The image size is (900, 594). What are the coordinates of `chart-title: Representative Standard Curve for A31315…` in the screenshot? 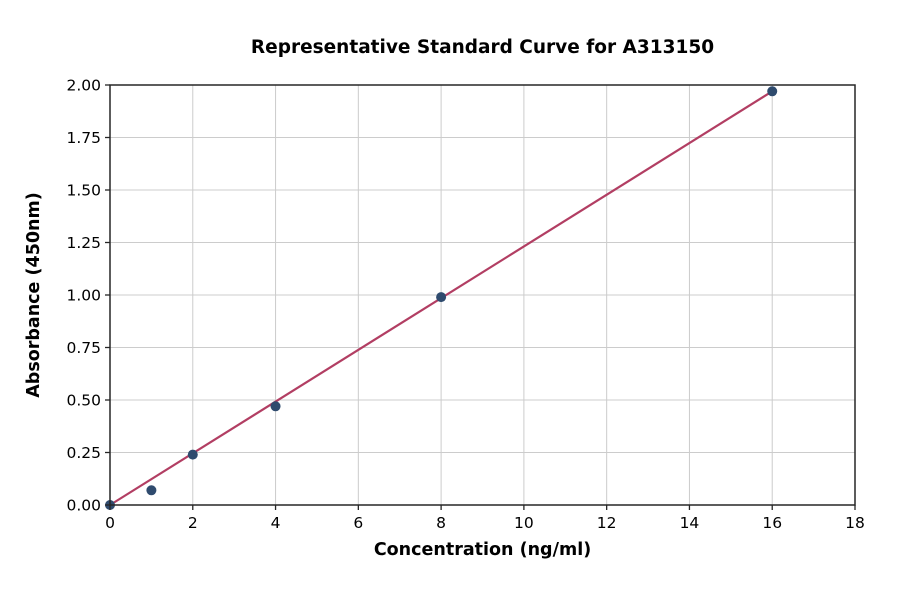 It's located at (482, 47).